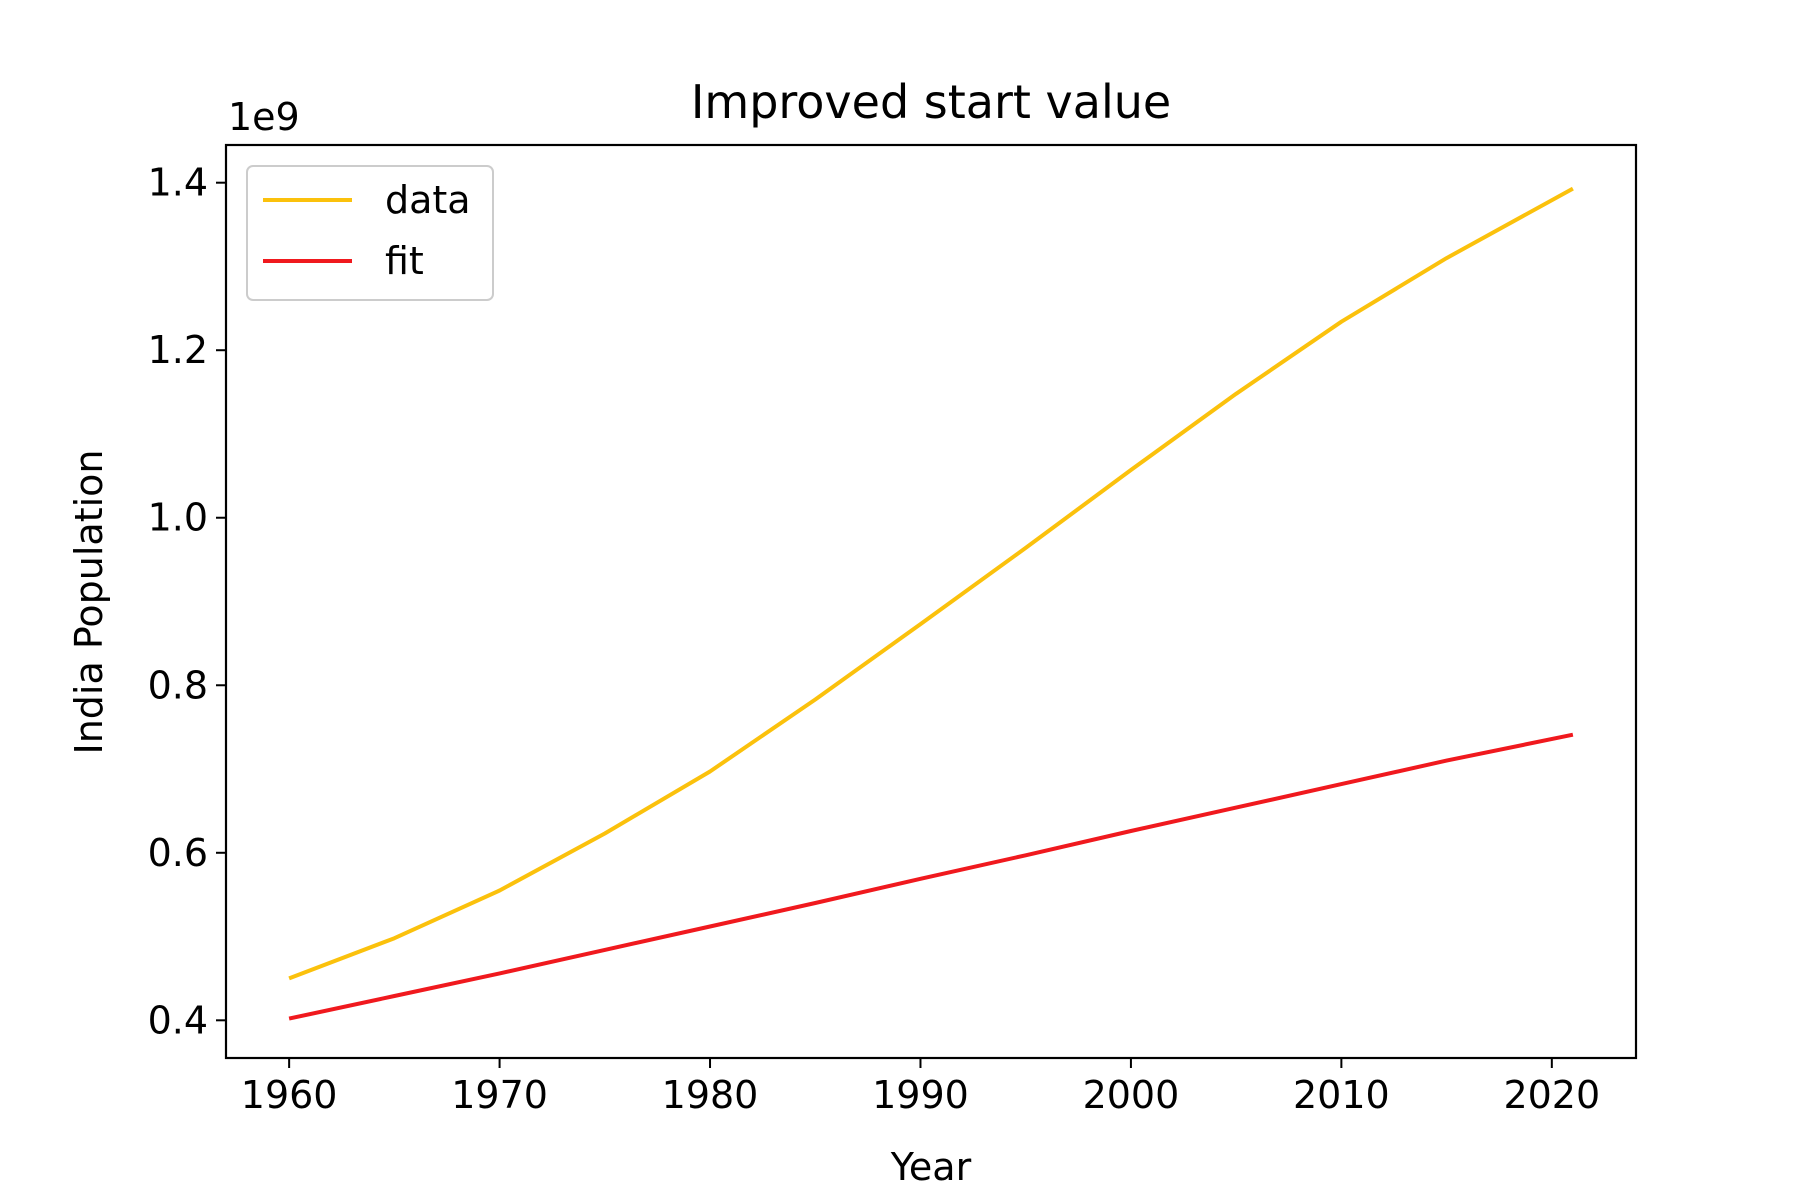 The image size is (1800, 1200). I want to click on x-tick-label: 1960, so click(289, 1095).